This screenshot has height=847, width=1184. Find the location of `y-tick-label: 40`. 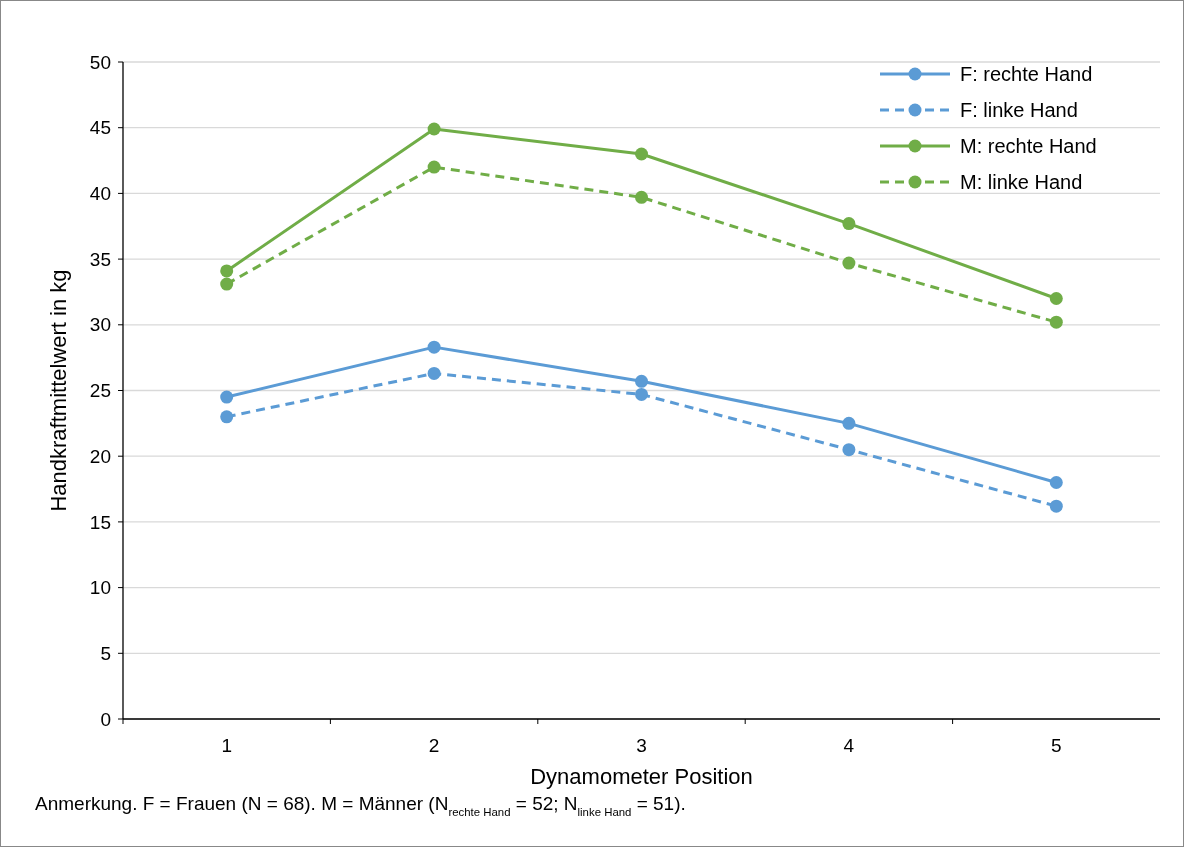

y-tick-label: 40 is located at coordinates (100, 194).